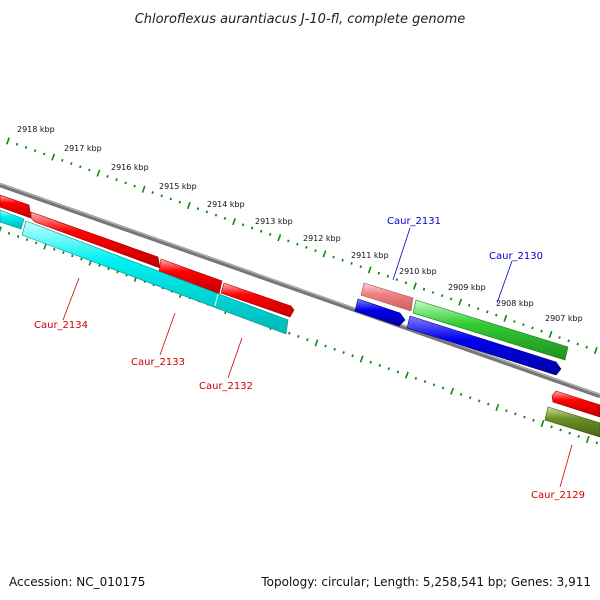 The height and width of the screenshot is (600, 600). I want to click on gene-caur-2130-arrow, so click(490, 330).